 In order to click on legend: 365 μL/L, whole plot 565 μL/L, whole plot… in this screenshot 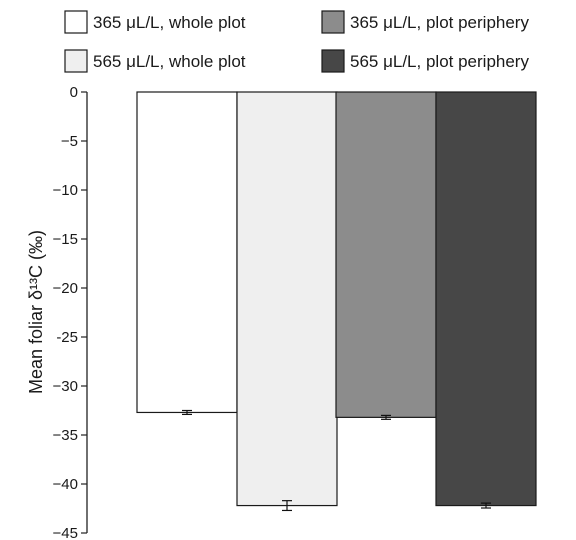, I will do `click(296, 41)`.